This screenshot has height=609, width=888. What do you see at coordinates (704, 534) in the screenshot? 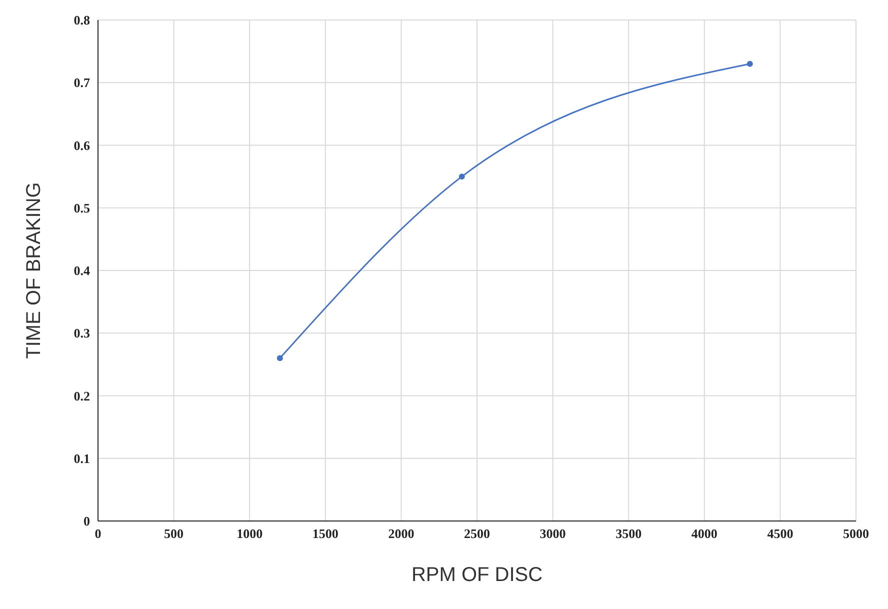
I see `x-tick-label: 4000` at bounding box center [704, 534].